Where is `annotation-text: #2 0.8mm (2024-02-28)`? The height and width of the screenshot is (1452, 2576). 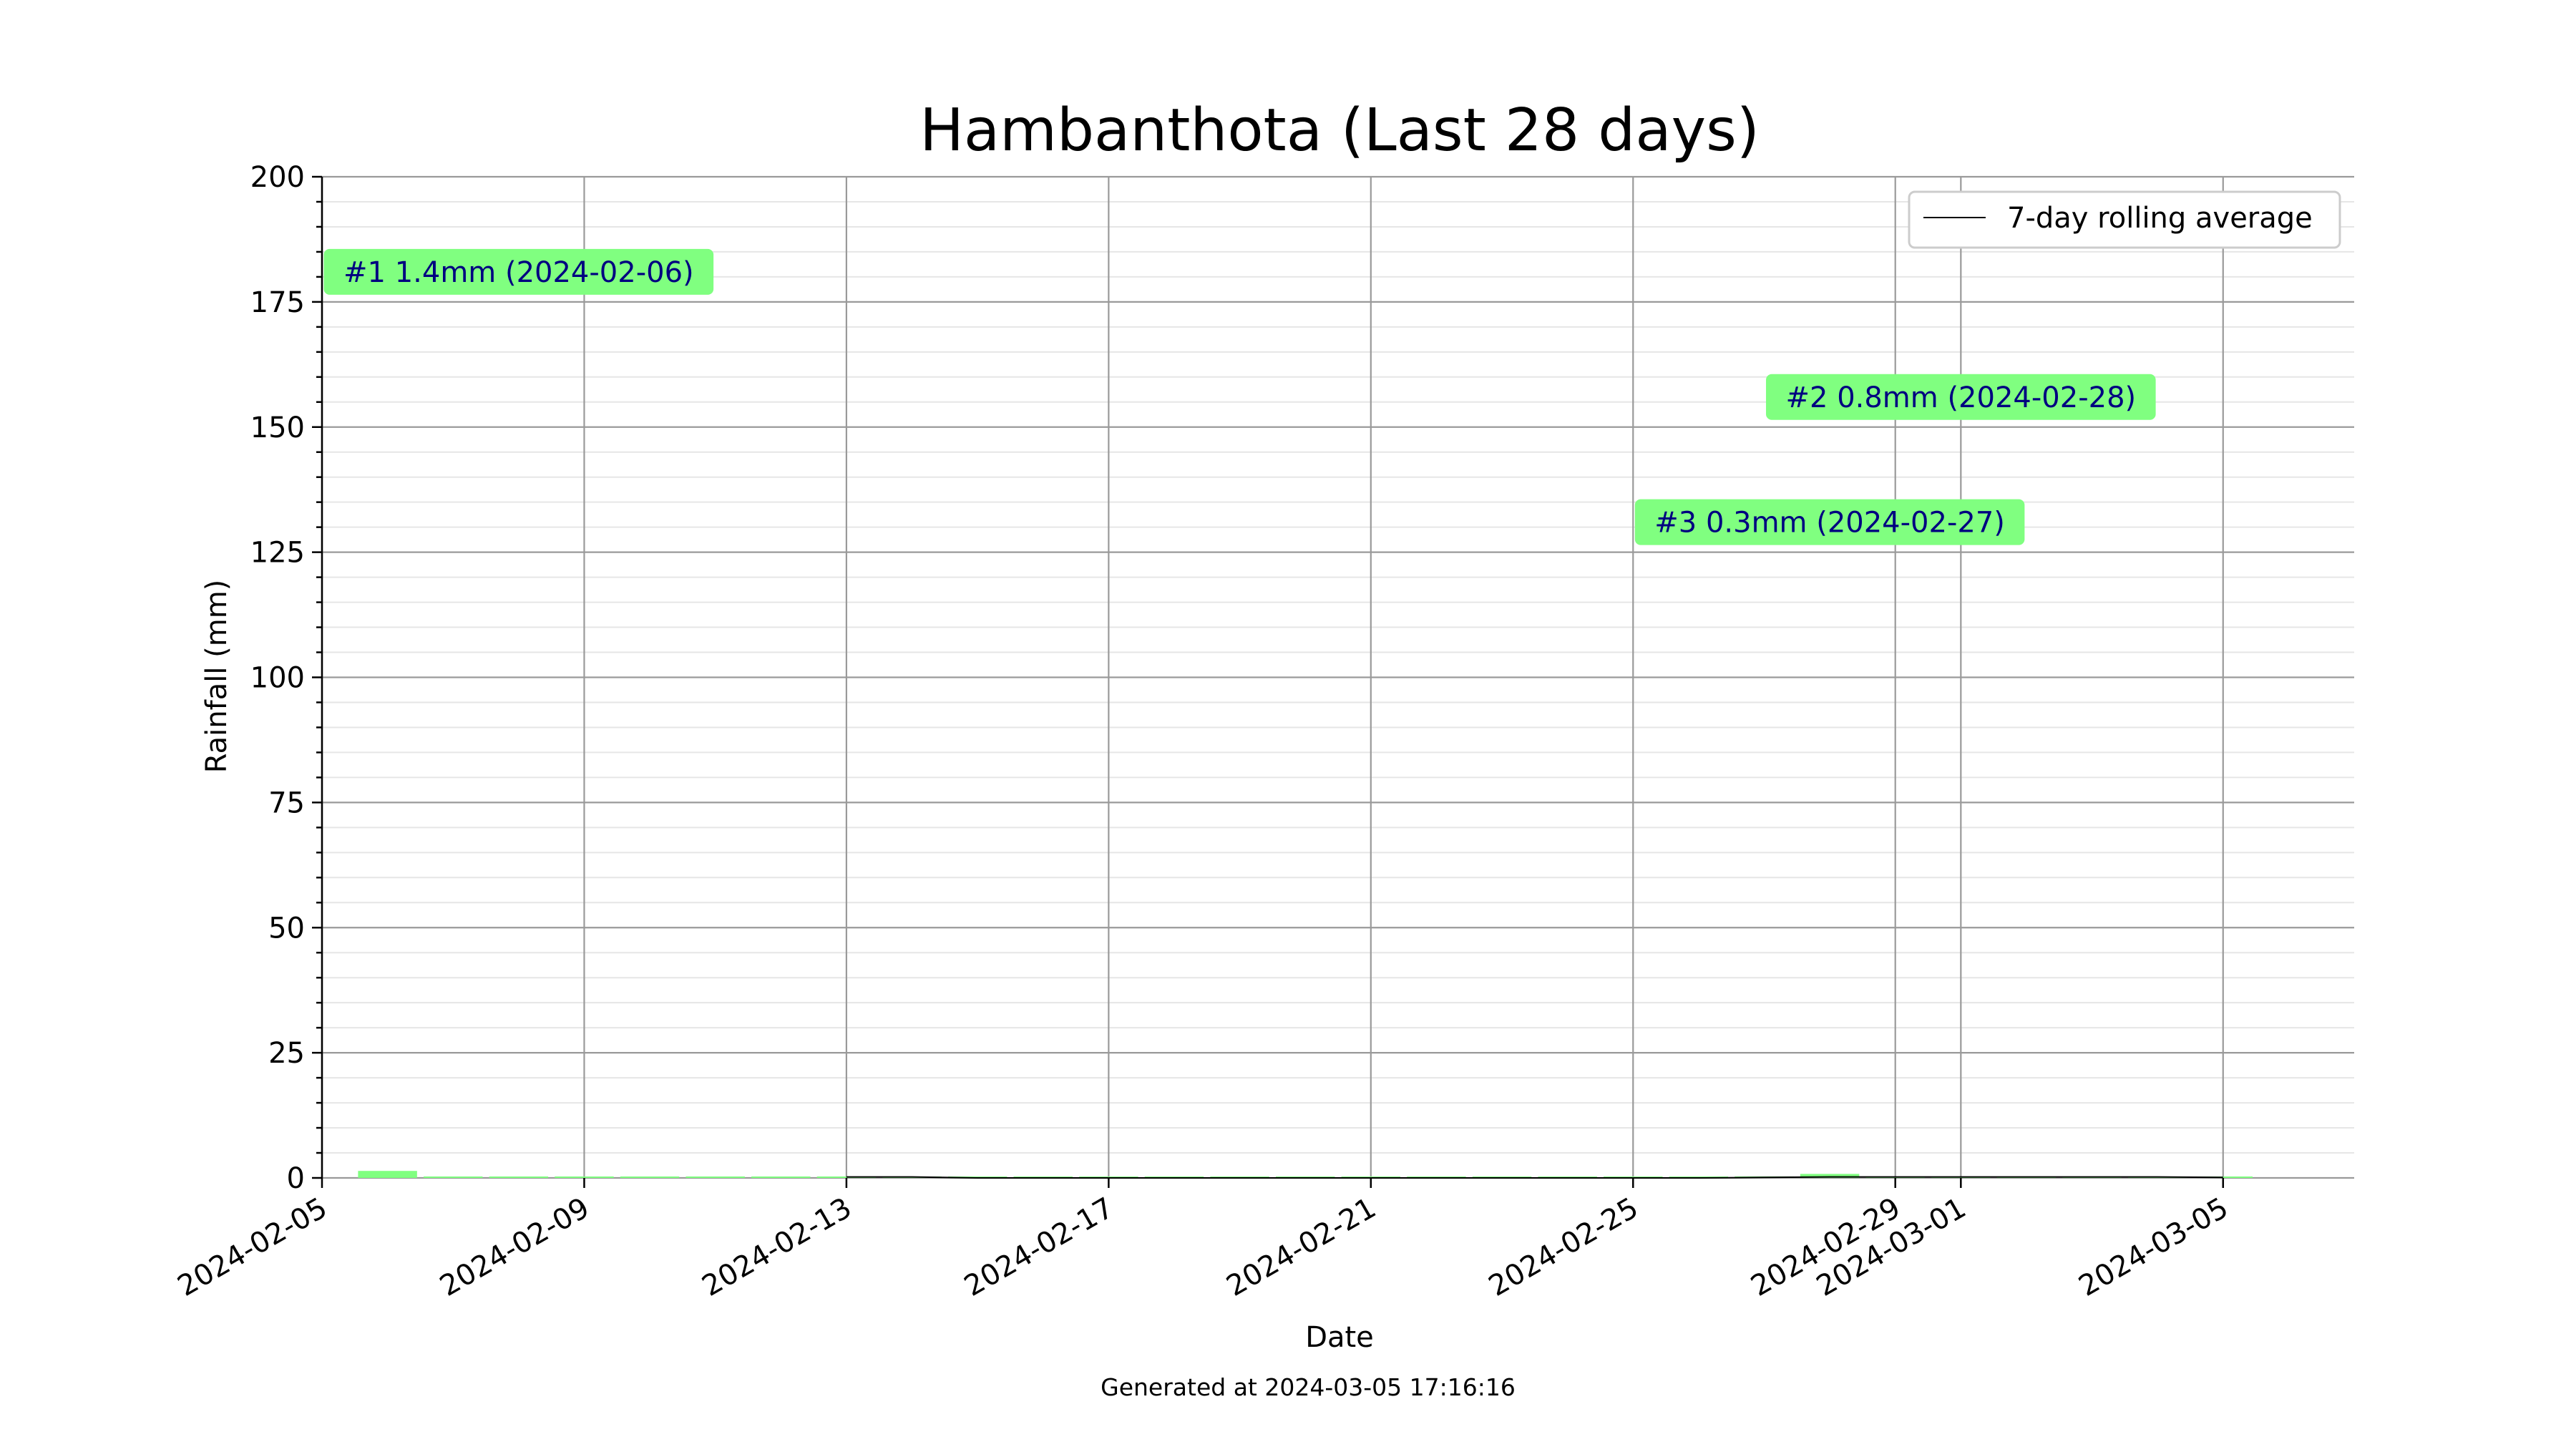
annotation-text: #2 0.8mm (2024-02-28) is located at coordinates (1961, 398).